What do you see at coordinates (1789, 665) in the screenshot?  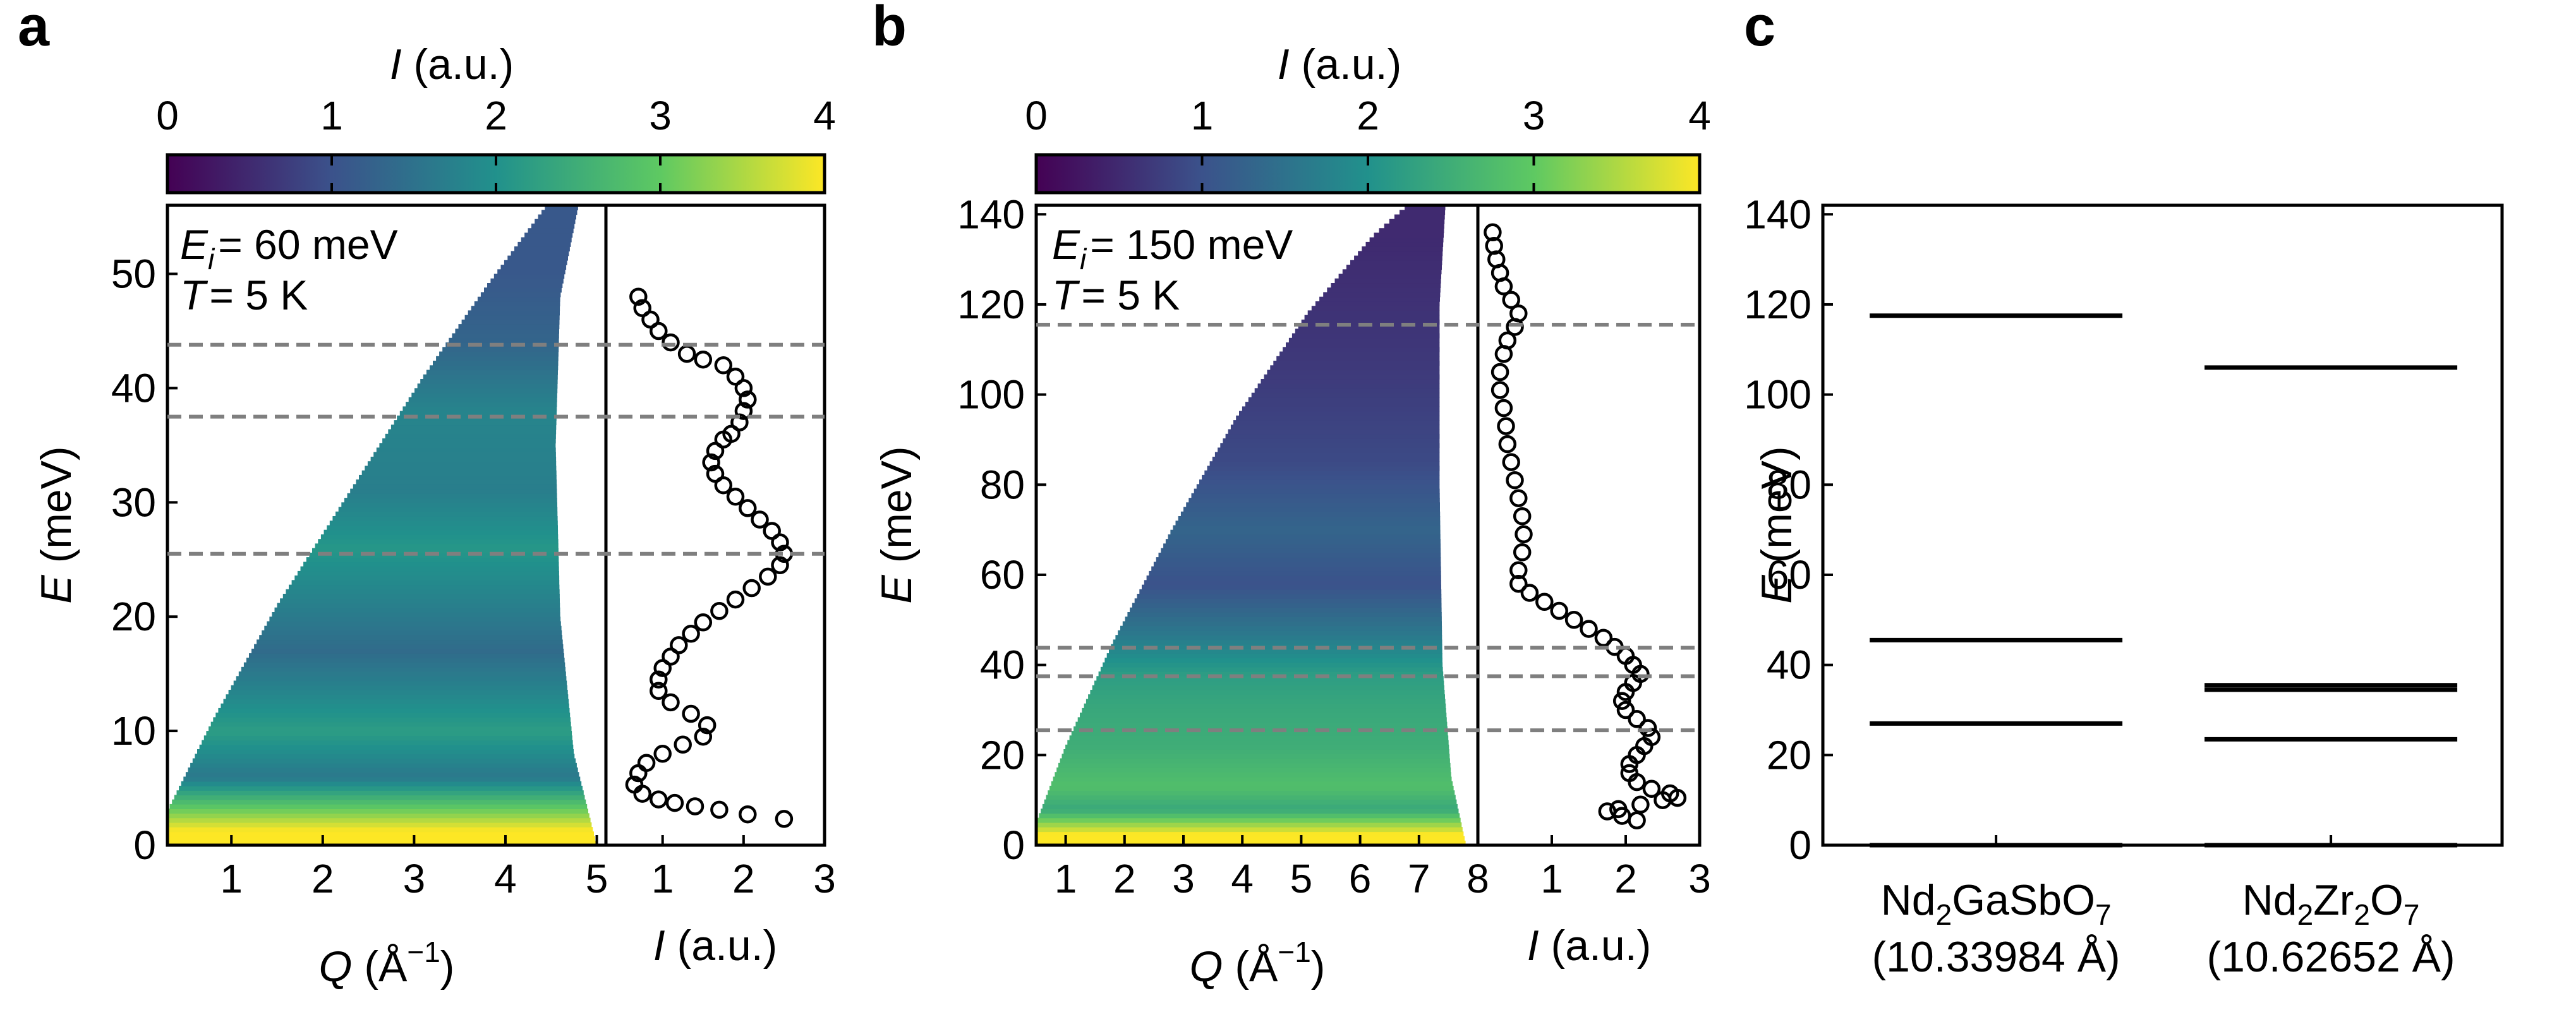 I see `y-tick-label: 40` at bounding box center [1789, 665].